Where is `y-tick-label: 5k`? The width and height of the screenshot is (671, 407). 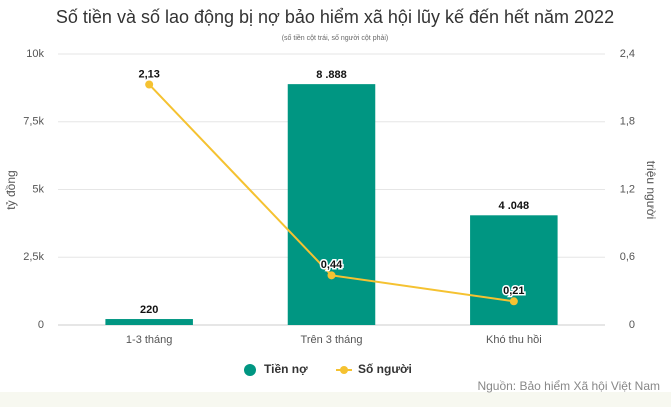 y-tick-label: 5k is located at coordinates (38, 189).